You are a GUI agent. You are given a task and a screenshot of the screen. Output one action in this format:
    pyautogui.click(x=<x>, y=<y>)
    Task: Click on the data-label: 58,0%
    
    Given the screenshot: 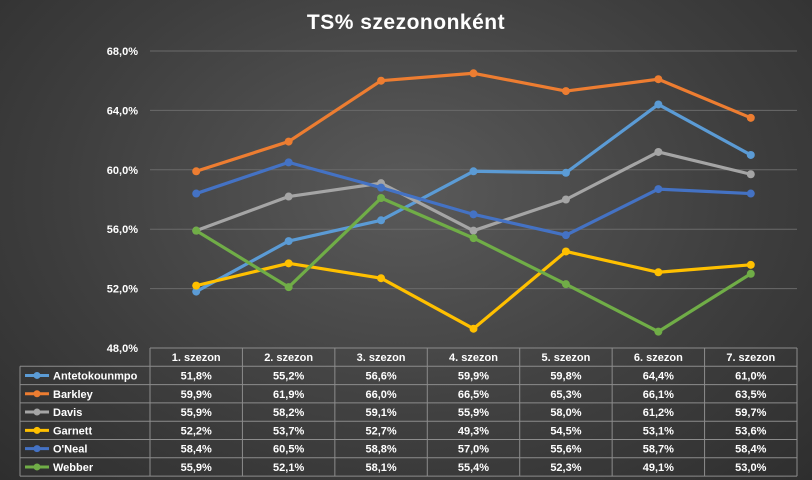 What is the action you would take?
    pyautogui.click(x=565, y=413)
    